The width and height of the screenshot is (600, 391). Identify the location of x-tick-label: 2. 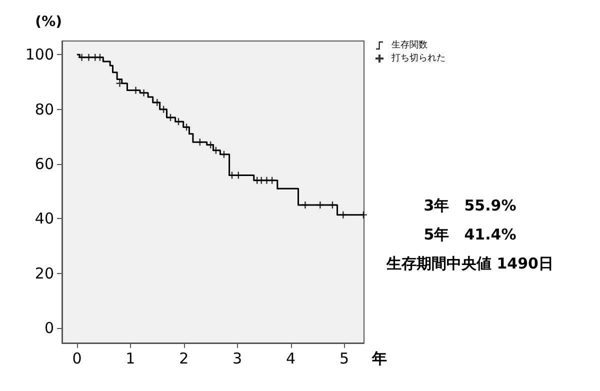
(184, 359).